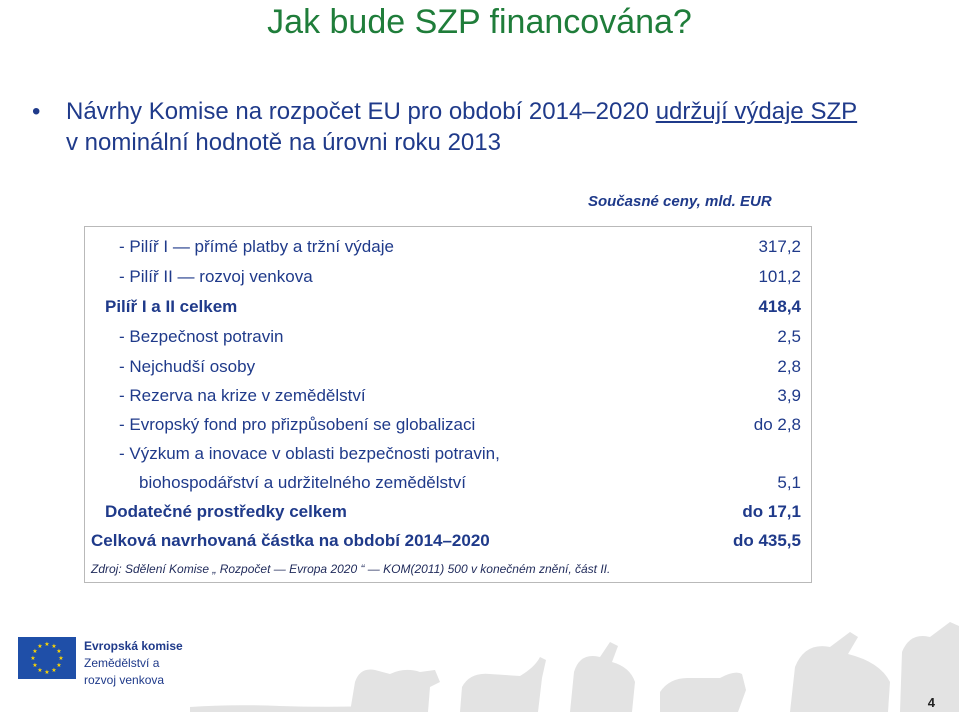  I want to click on row-value: 5,1, so click(789, 482).